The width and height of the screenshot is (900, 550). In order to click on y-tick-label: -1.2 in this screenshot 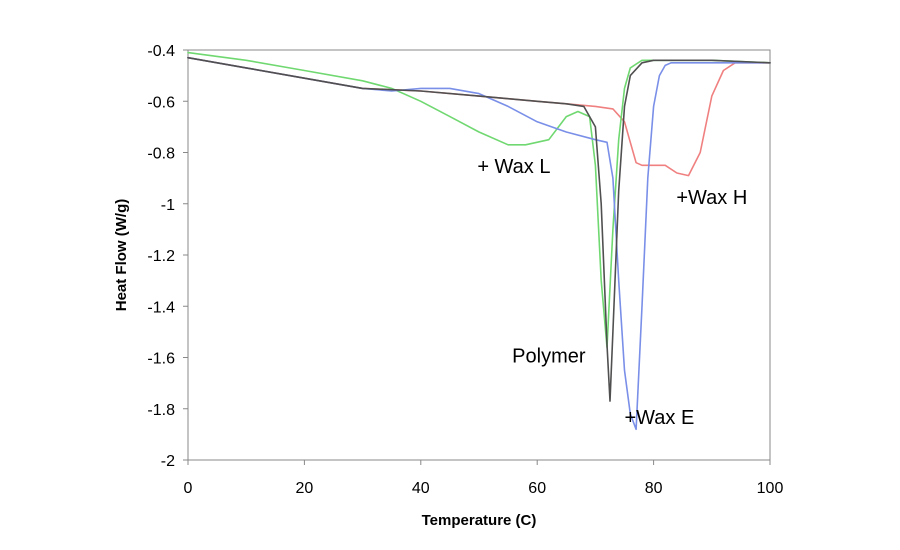, I will do `click(161, 256)`.